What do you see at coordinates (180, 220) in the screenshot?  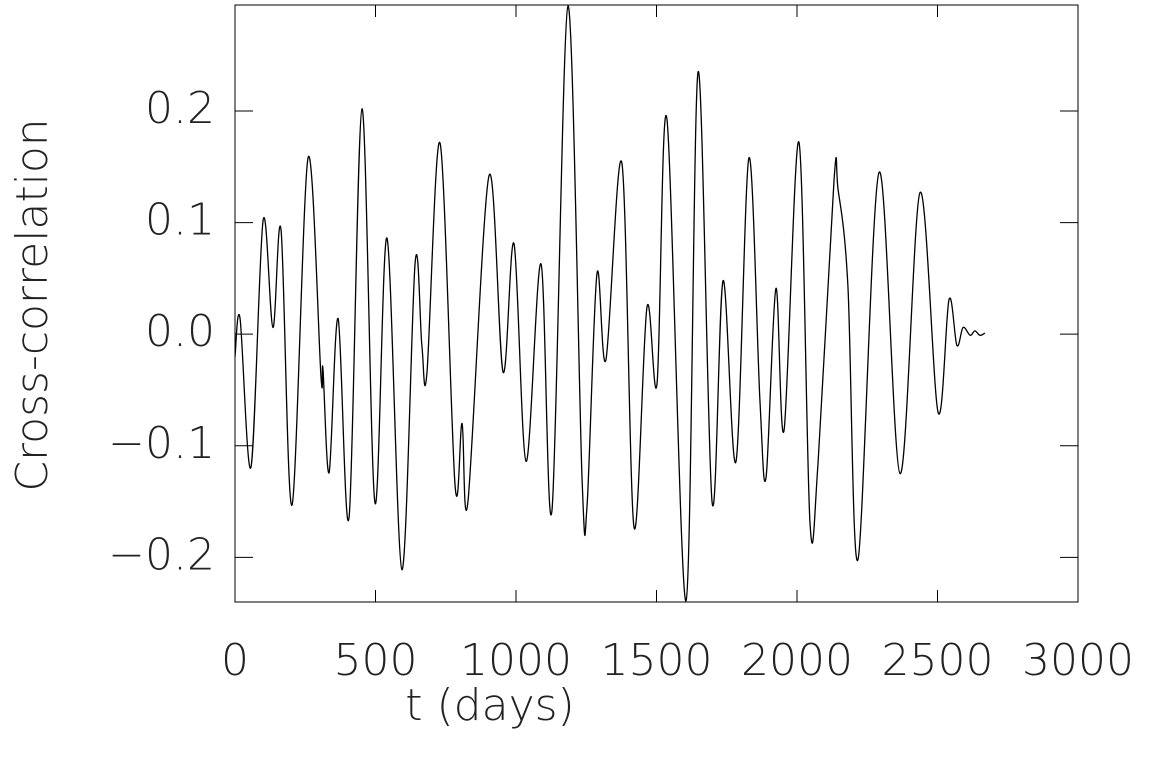 I see `y-tick-label: 0.1` at bounding box center [180, 220].